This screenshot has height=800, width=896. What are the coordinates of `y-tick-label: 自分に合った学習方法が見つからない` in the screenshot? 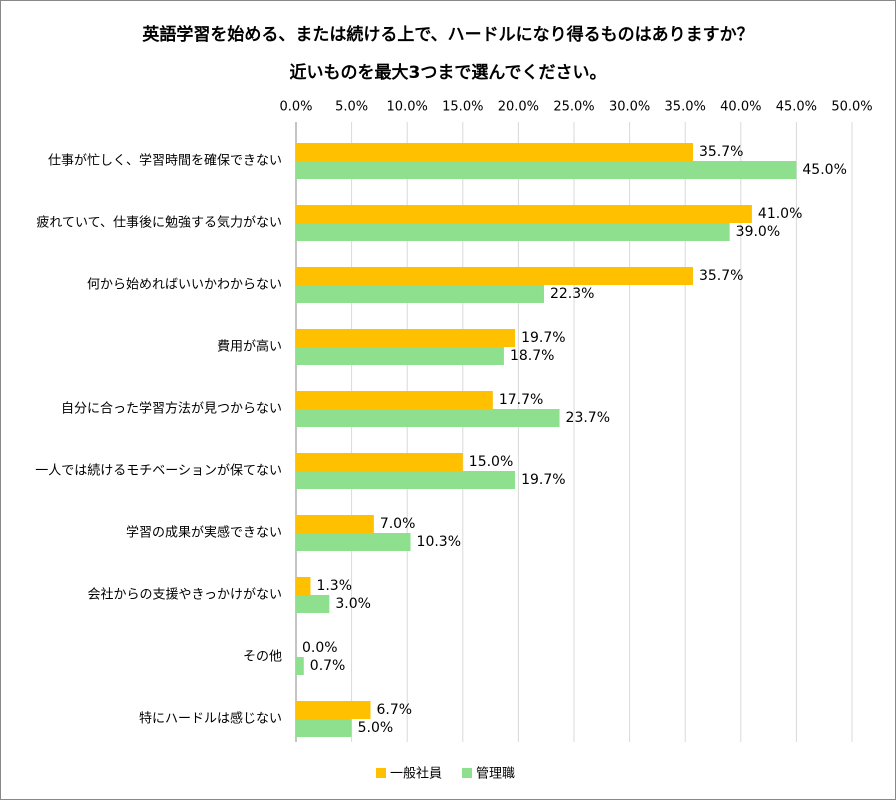 It's located at (171, 409).